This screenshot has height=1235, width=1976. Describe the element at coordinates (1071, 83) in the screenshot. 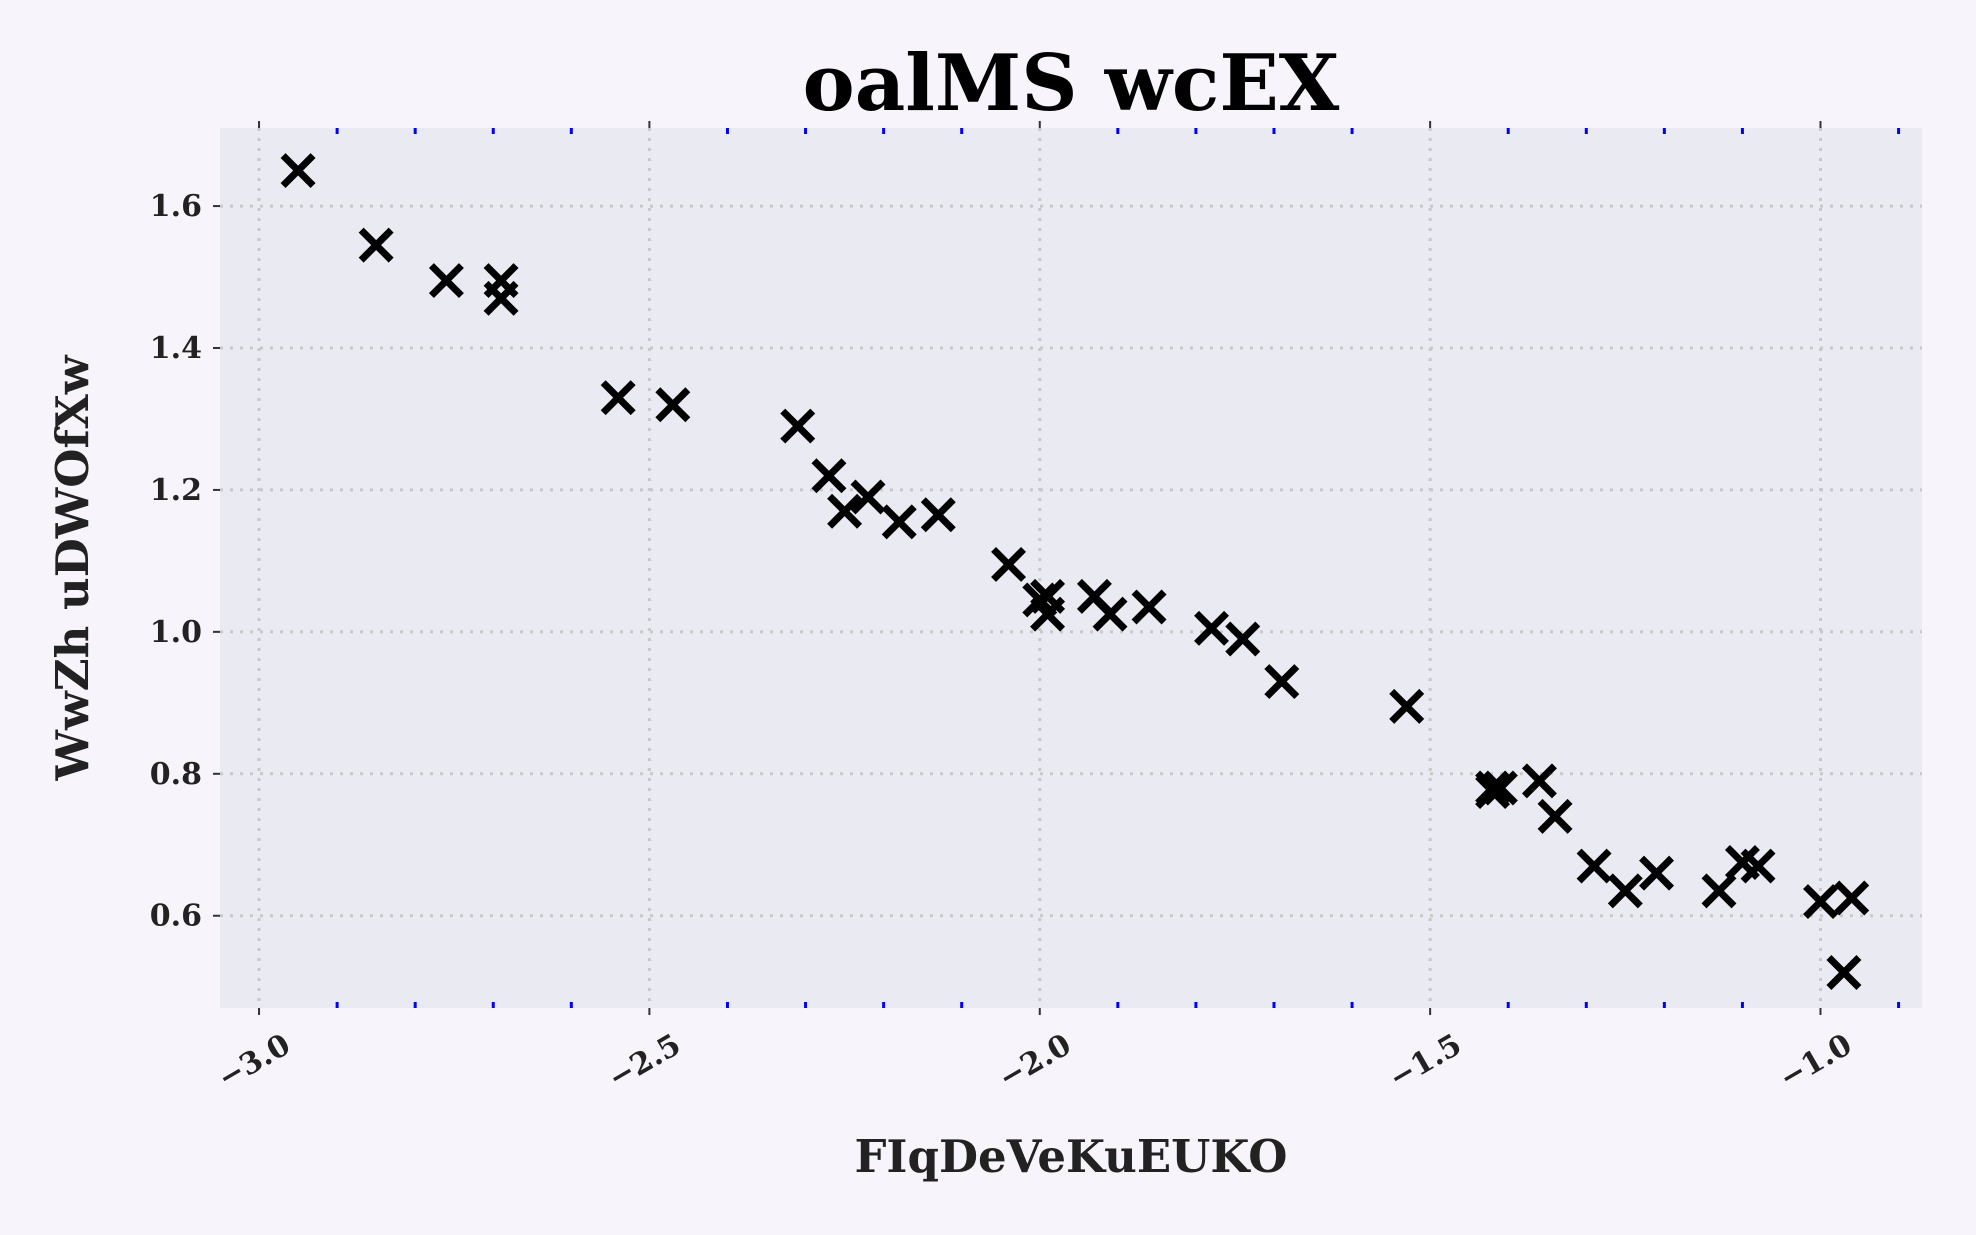

I see `chart-title: oalMS wcEX` at that location.